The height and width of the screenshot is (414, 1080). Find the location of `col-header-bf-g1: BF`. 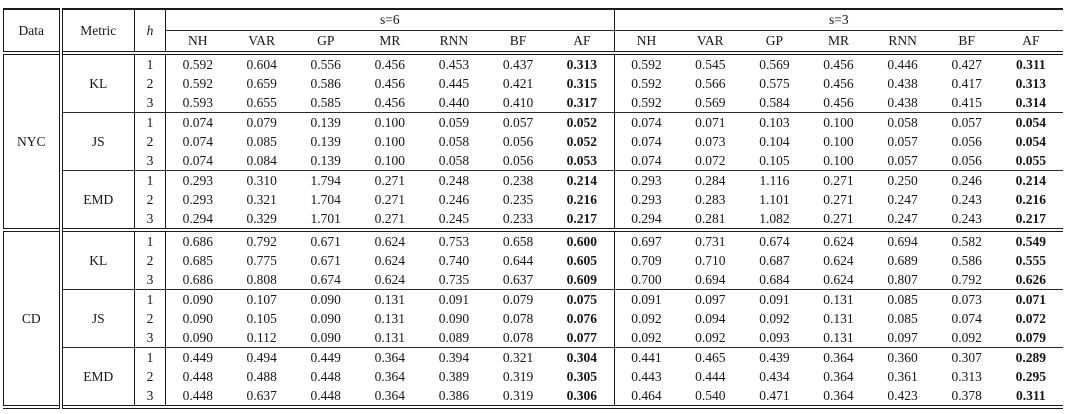

col-header-bf-g1: BF is located at coordinates (966, 40).